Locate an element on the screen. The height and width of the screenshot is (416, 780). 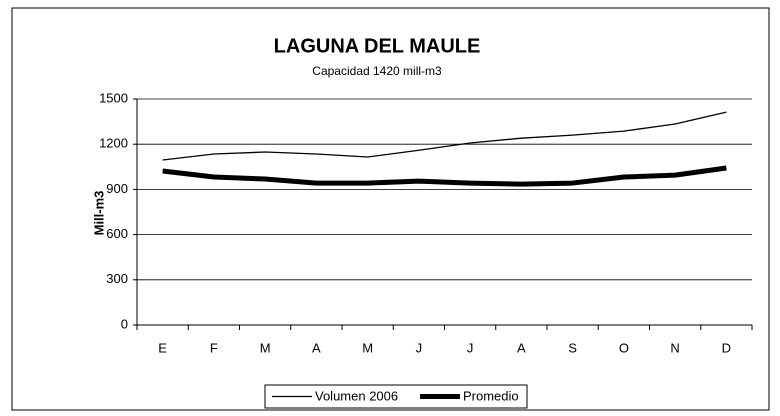
y-tick-label: 900 is located at coordinates (117, 188).